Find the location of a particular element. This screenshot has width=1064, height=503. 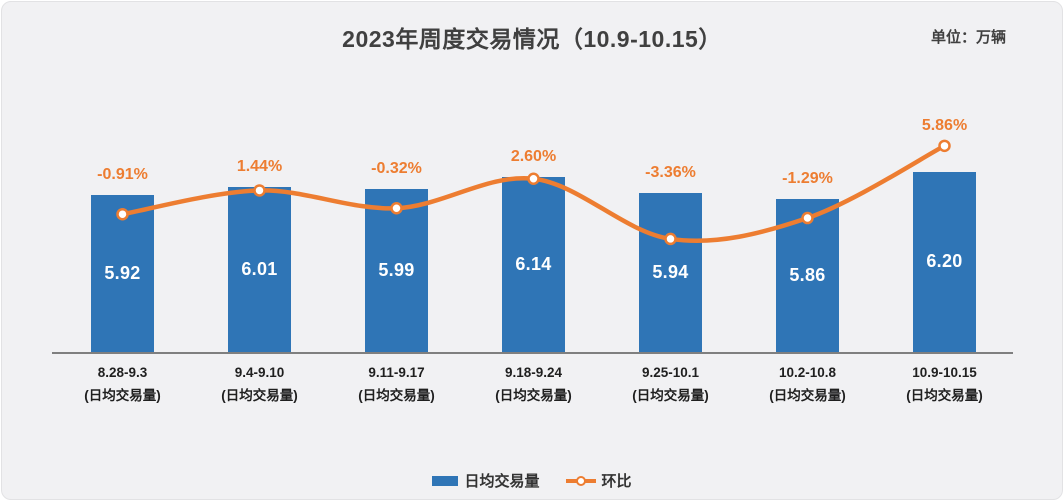

bar-value-label: 6.20 is located at coordinates (944, 261).